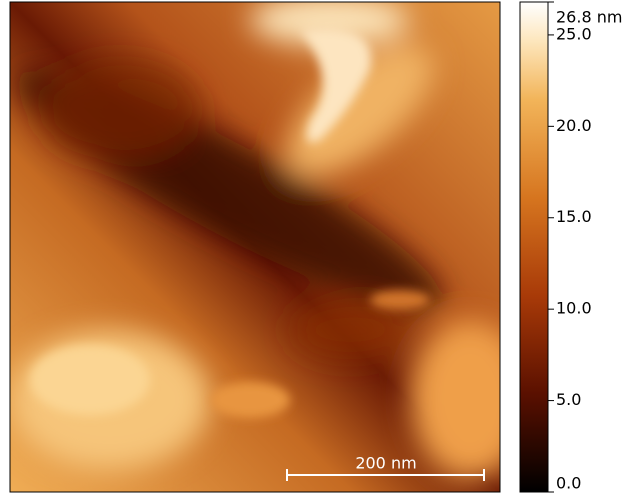  What do you see at coordinates (574, 125) in the screenshot?
I see `colorbar-tick-label: 20.0` at bounding box center [574, 125].